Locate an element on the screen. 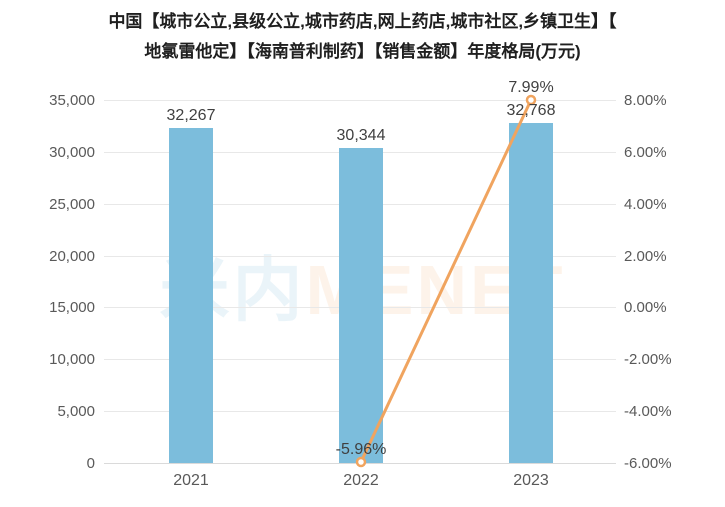  y2-axis-tick-label: -6.00% is located at coordinates (648, 463).